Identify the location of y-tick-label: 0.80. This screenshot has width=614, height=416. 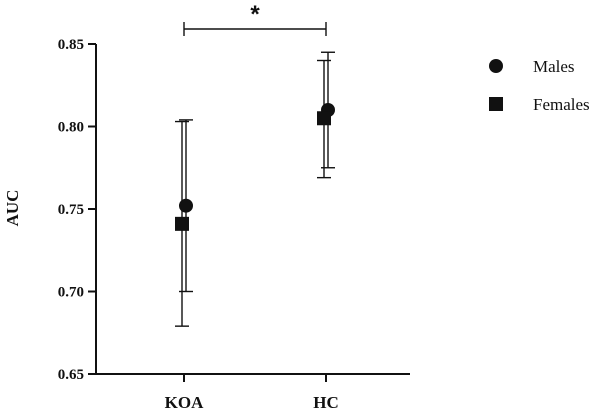
(71, 128).